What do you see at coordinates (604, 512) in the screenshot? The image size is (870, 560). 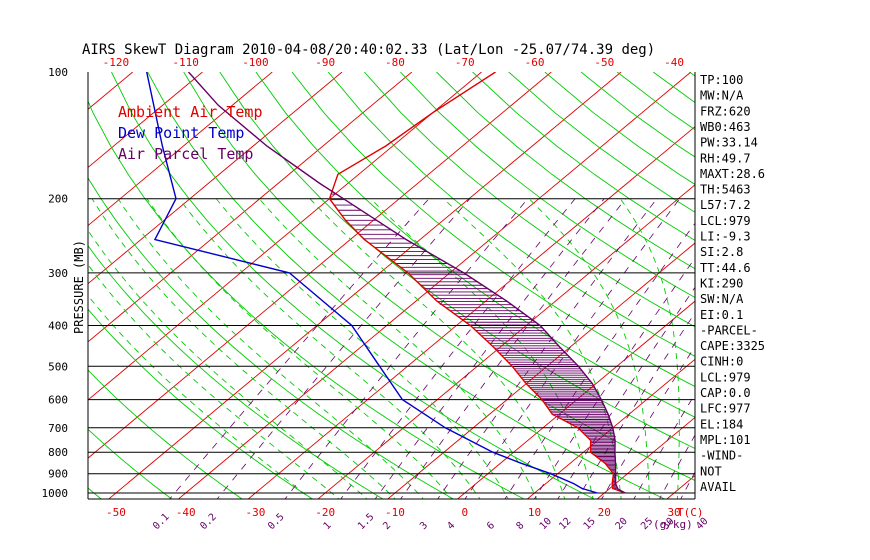 I see `temp-tick-label-bottom: 20` at bounding box center [604, 512].